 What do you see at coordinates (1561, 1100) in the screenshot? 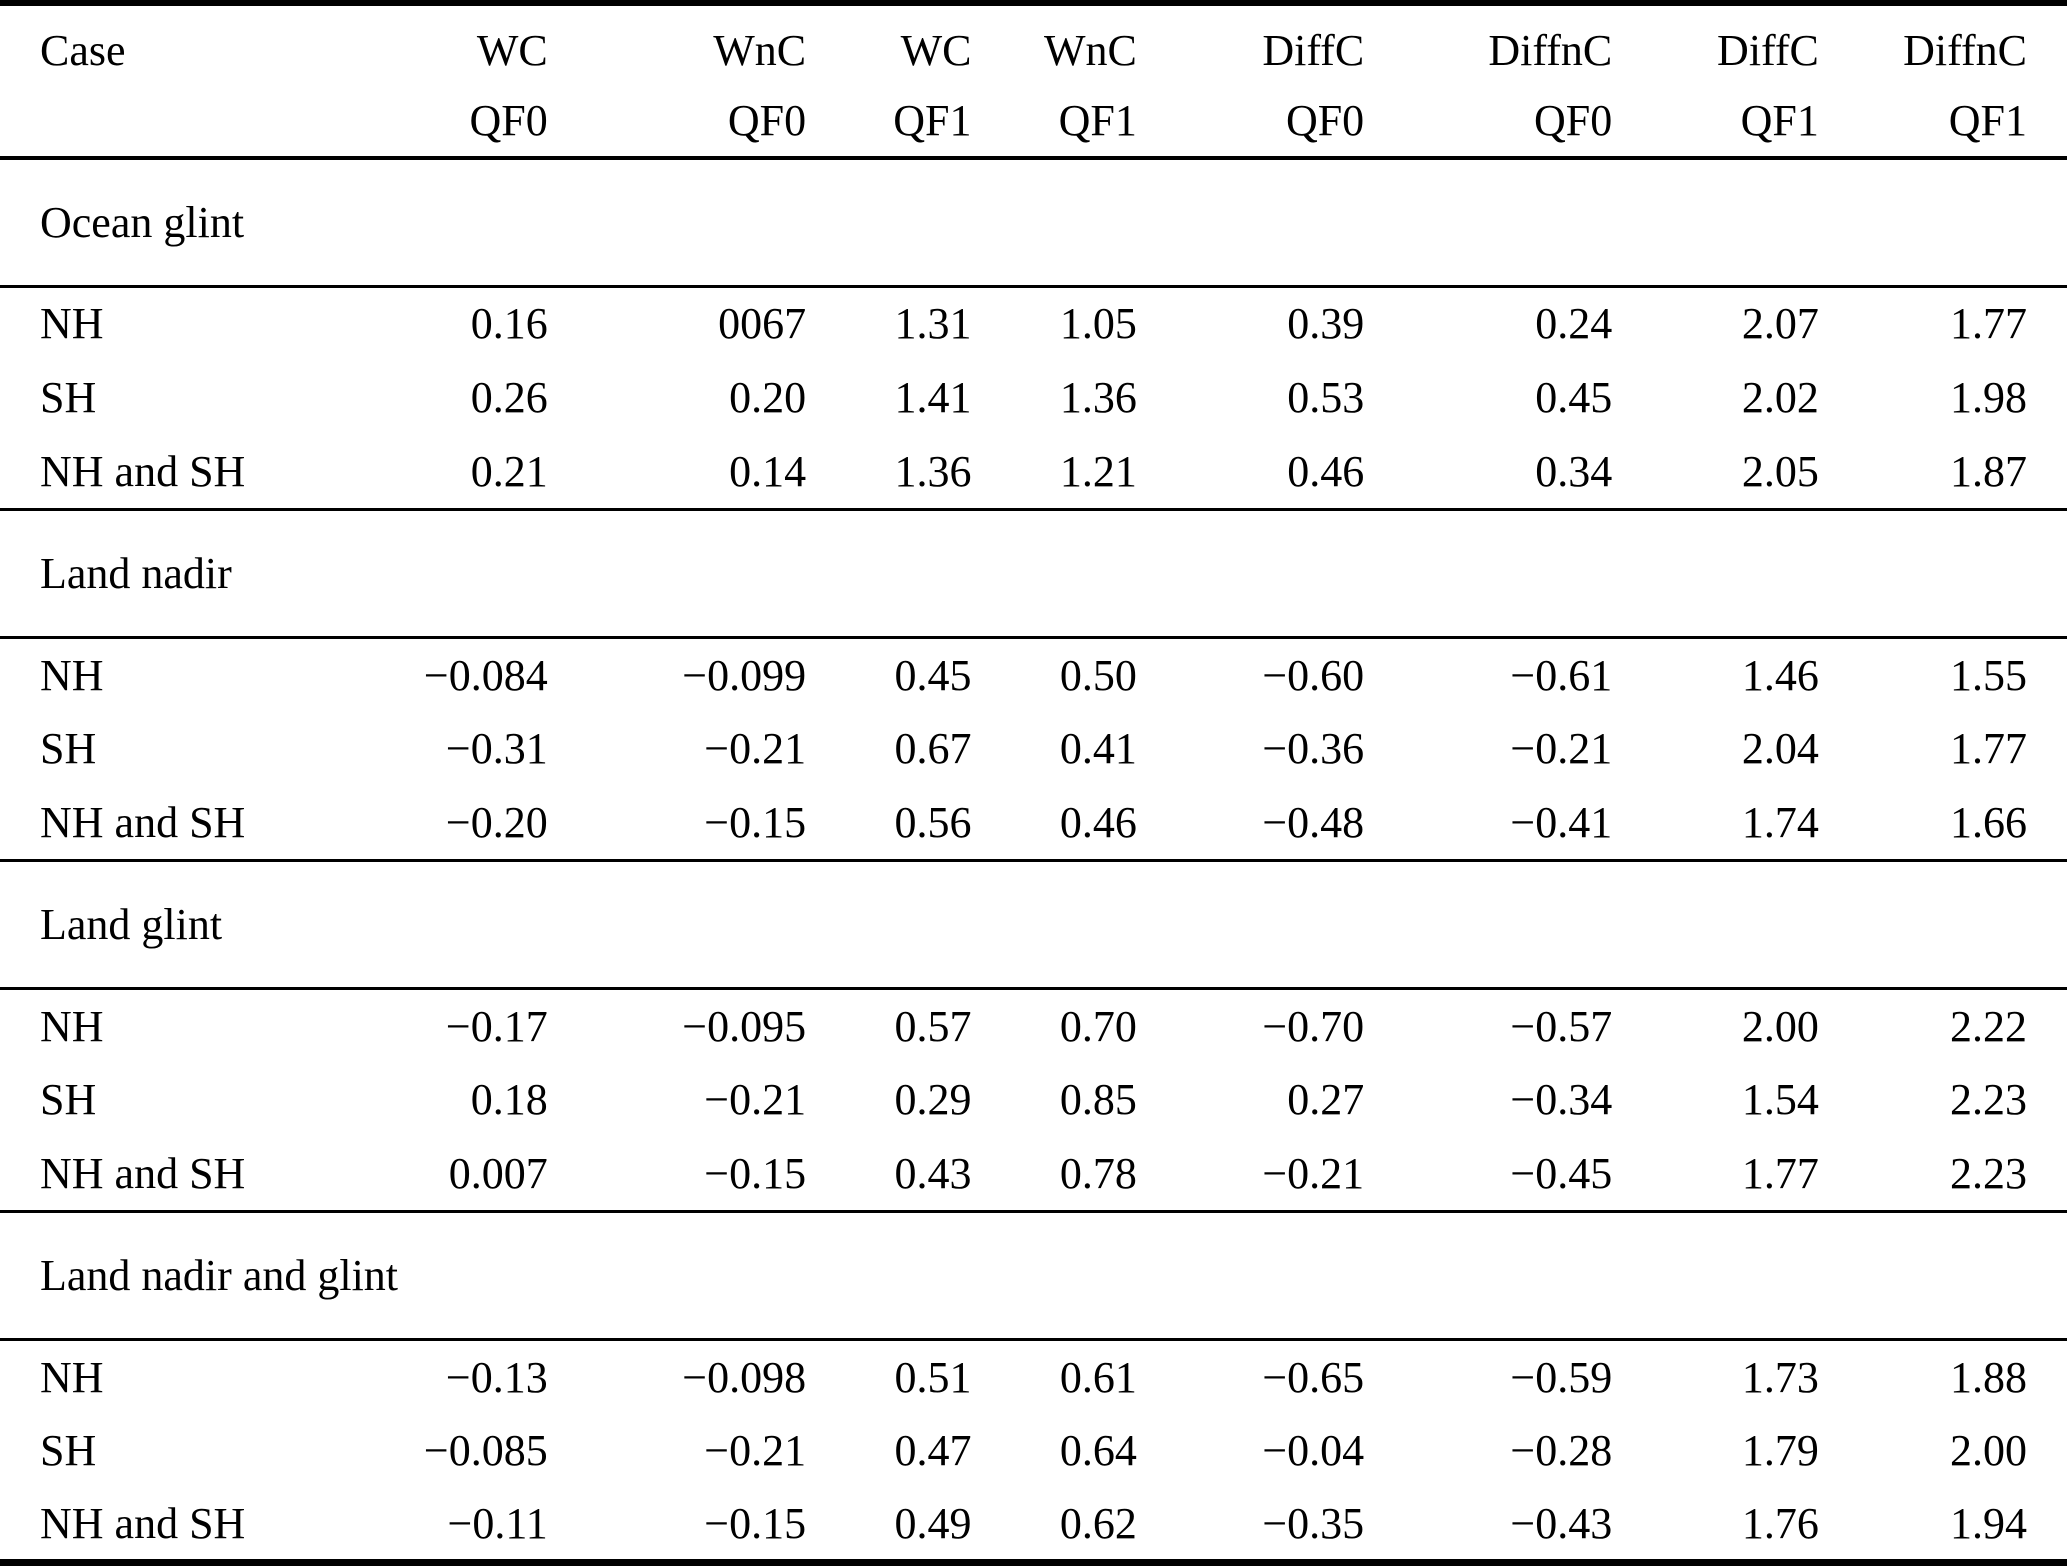
I see `value-cell: −0.34` at bounding box center [1561, 1100].